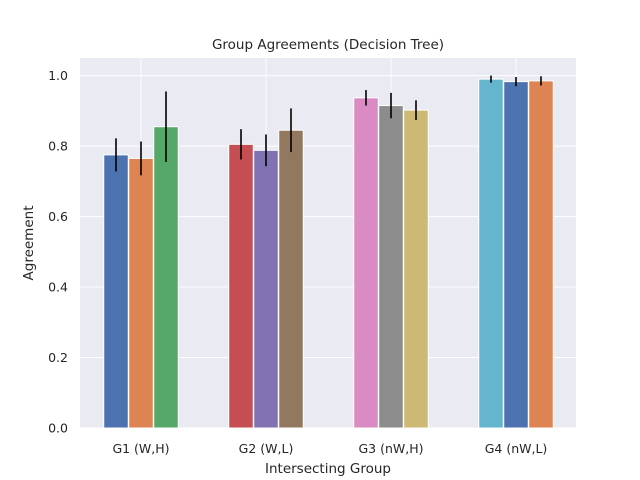 This screenshot has width=640, height=480. What do you see at coordinates (58, 216) in the screenshot?
I see `y-tick-label: 0.6` at bounding box center [58, 216].